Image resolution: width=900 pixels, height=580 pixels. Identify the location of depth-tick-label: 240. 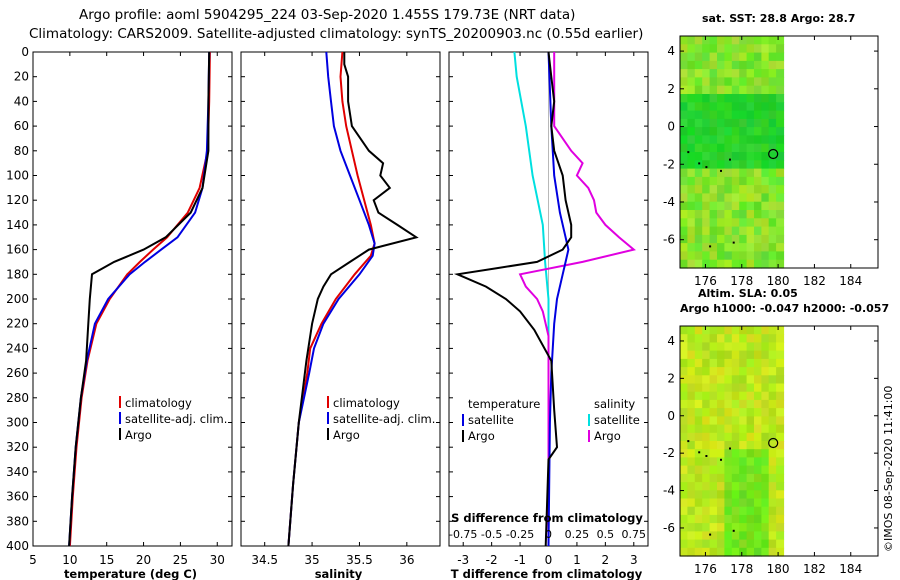
(17, 348).